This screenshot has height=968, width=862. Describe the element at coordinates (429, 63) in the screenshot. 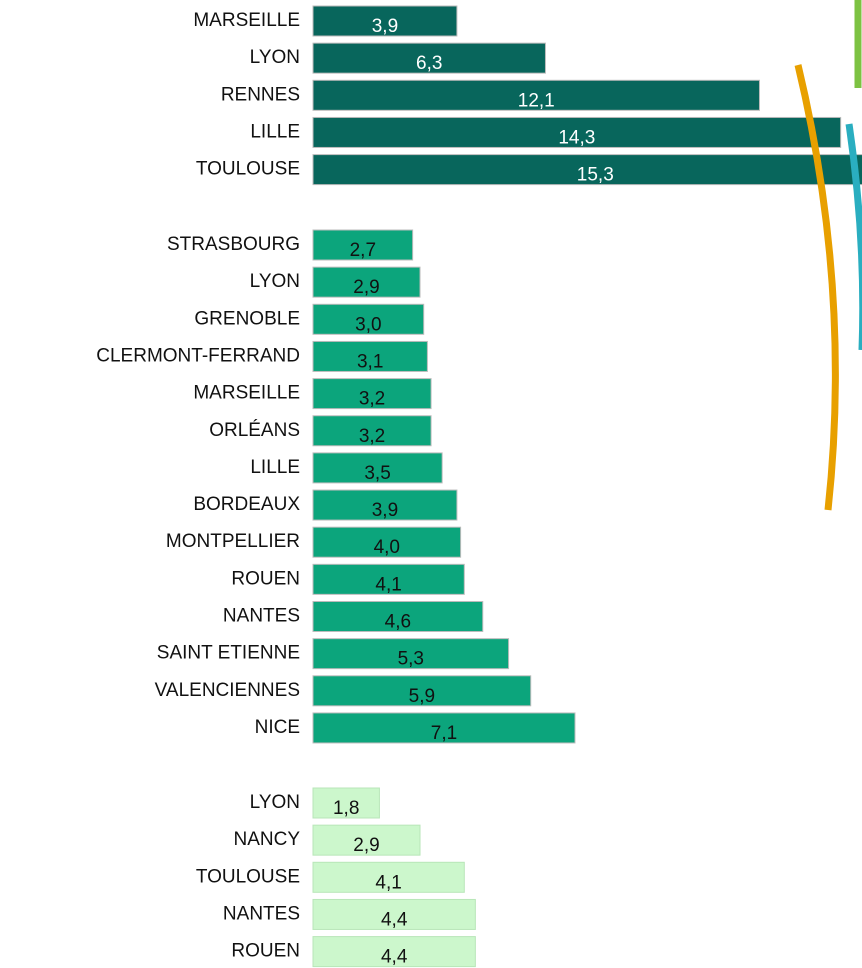

I see `value-label: 6,3` at that location.